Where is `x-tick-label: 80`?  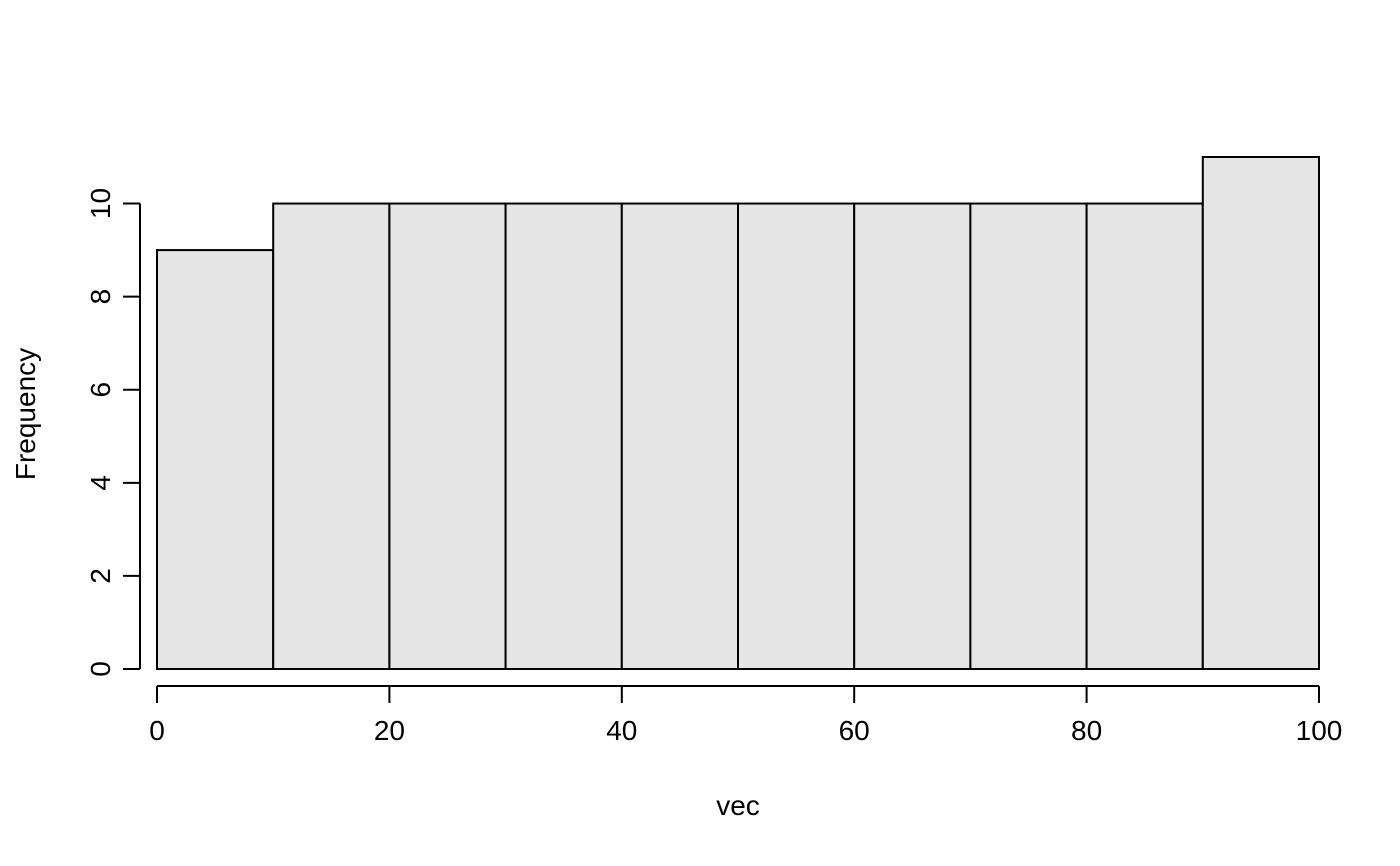
x-tick-label: 80 is located at coordinates (1086, 730).